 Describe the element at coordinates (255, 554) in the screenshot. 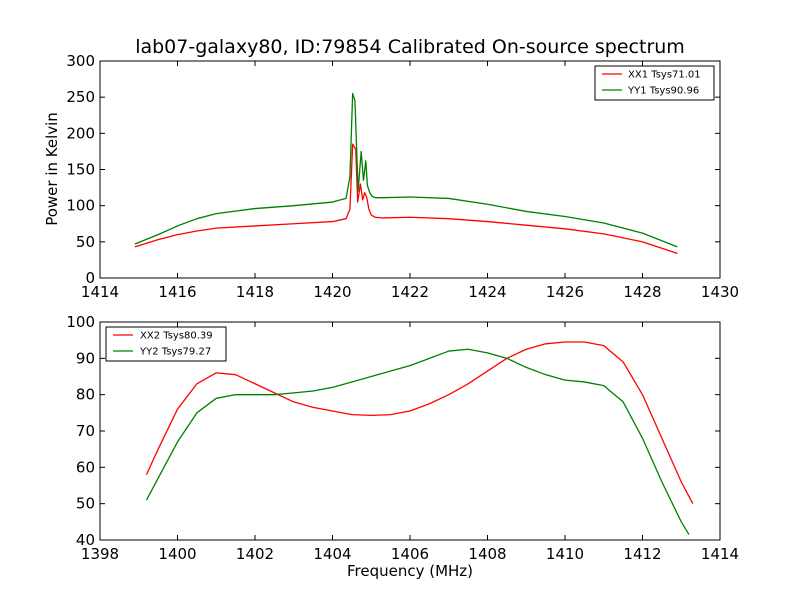

I see `bottom-x-tick-label: 1402` at that location.